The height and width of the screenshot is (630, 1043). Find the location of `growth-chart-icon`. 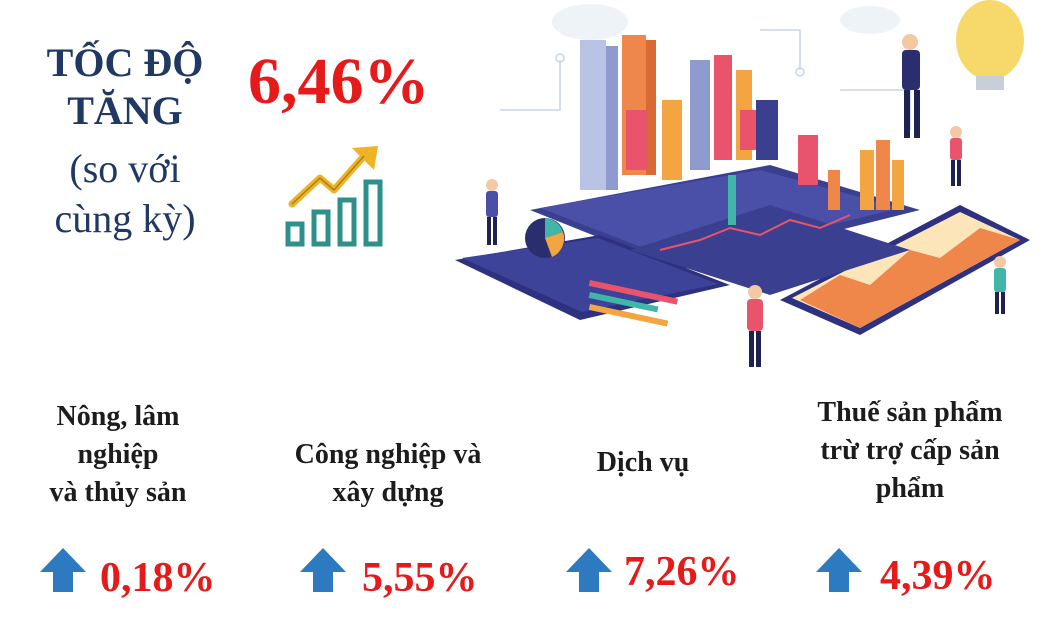

growth-chart-icon is located at coordinates (334, 196).